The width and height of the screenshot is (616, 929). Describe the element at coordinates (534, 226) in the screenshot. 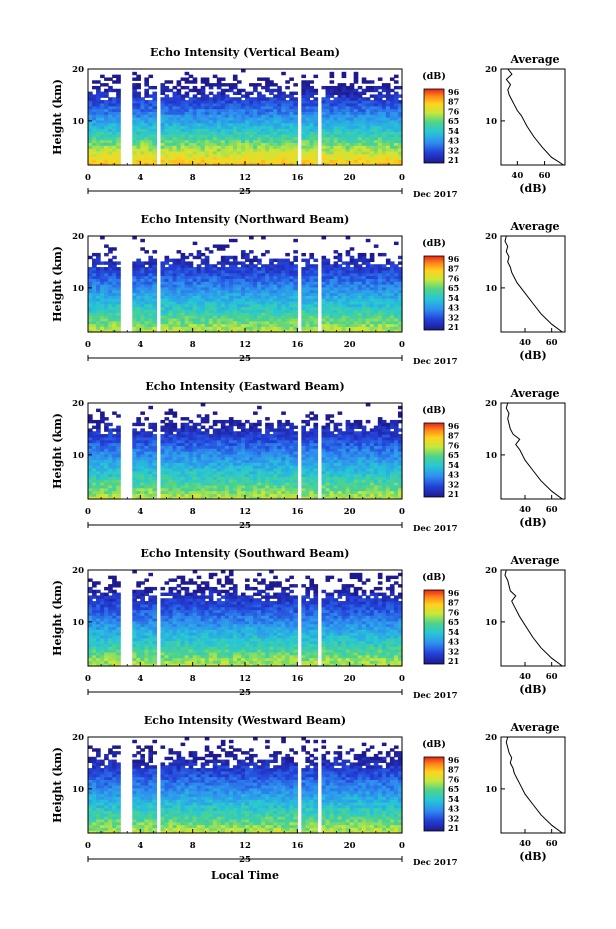

I see `average-title: Average` at that location.